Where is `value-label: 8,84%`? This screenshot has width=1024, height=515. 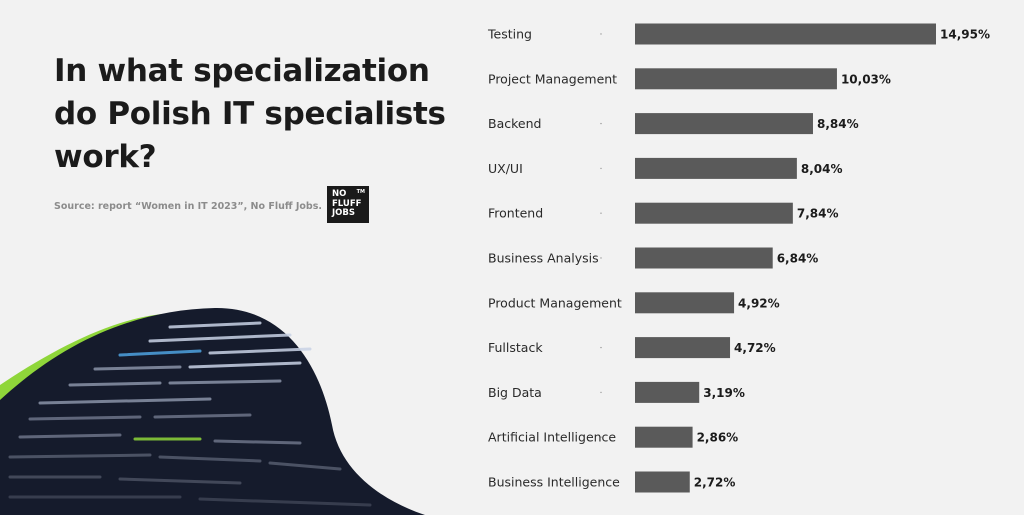
value-label: 8,84% is located at coordinates (838, 124).